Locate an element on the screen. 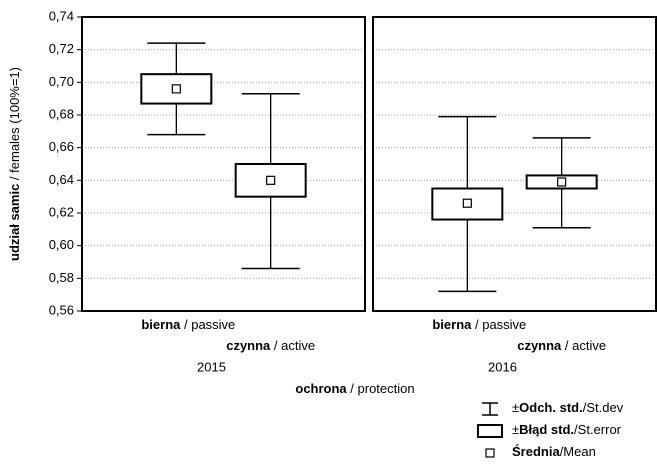 The width and height of the screenshot is (659, 467). y-tick-label: 0,70 is located at coordinates (61, 81).